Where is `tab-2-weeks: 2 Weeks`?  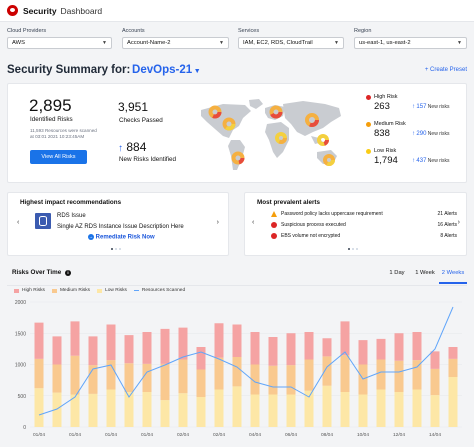
tab-2-weeks: 2 Weeks is located at coordinates (453, 275).